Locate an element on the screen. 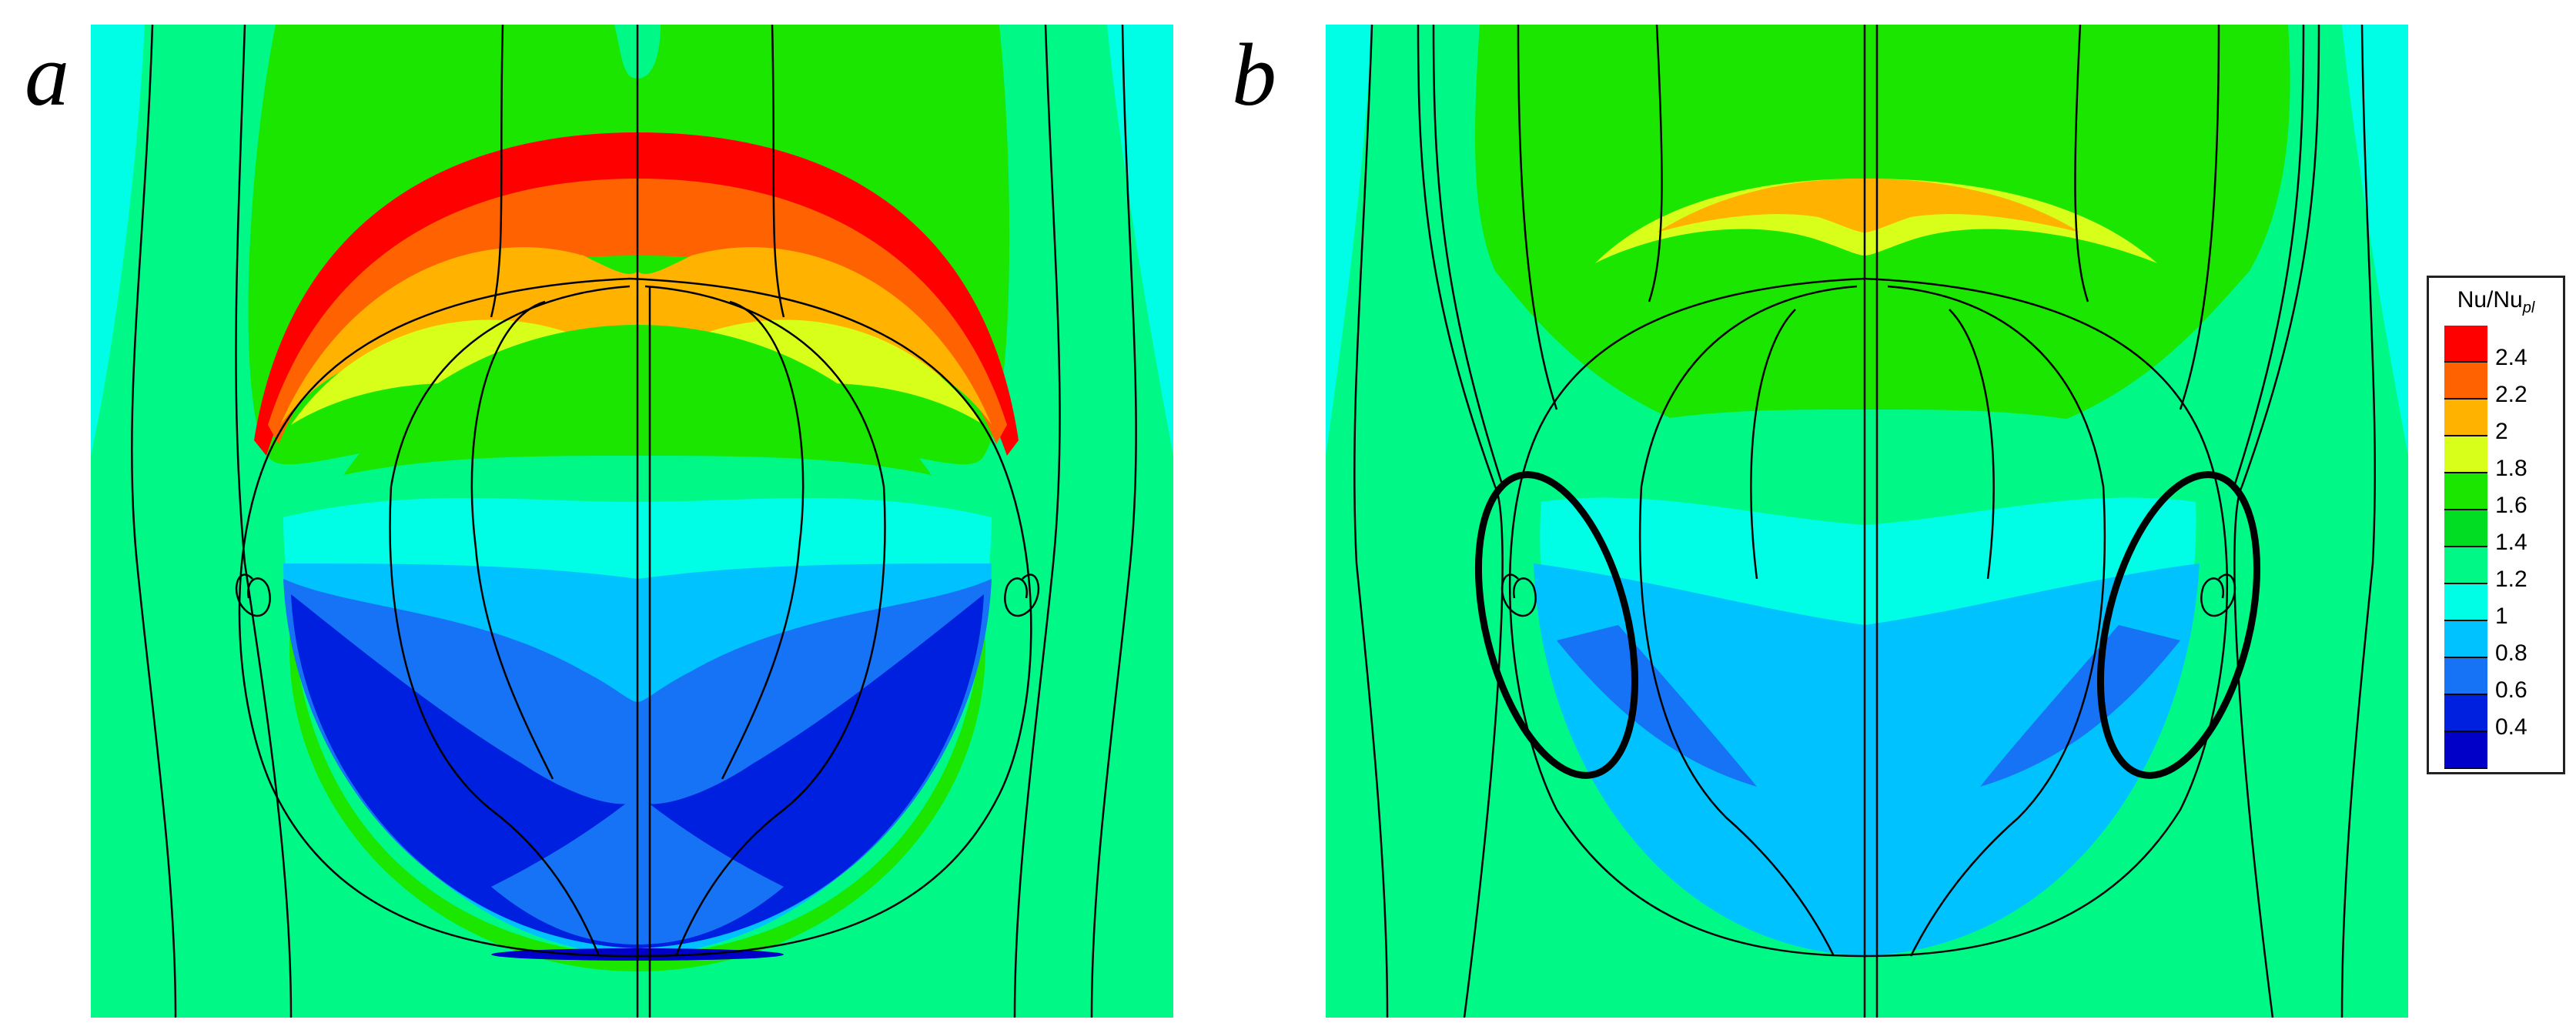  legend-title: Nu/Nupl is located at coordinates (2496, 302).